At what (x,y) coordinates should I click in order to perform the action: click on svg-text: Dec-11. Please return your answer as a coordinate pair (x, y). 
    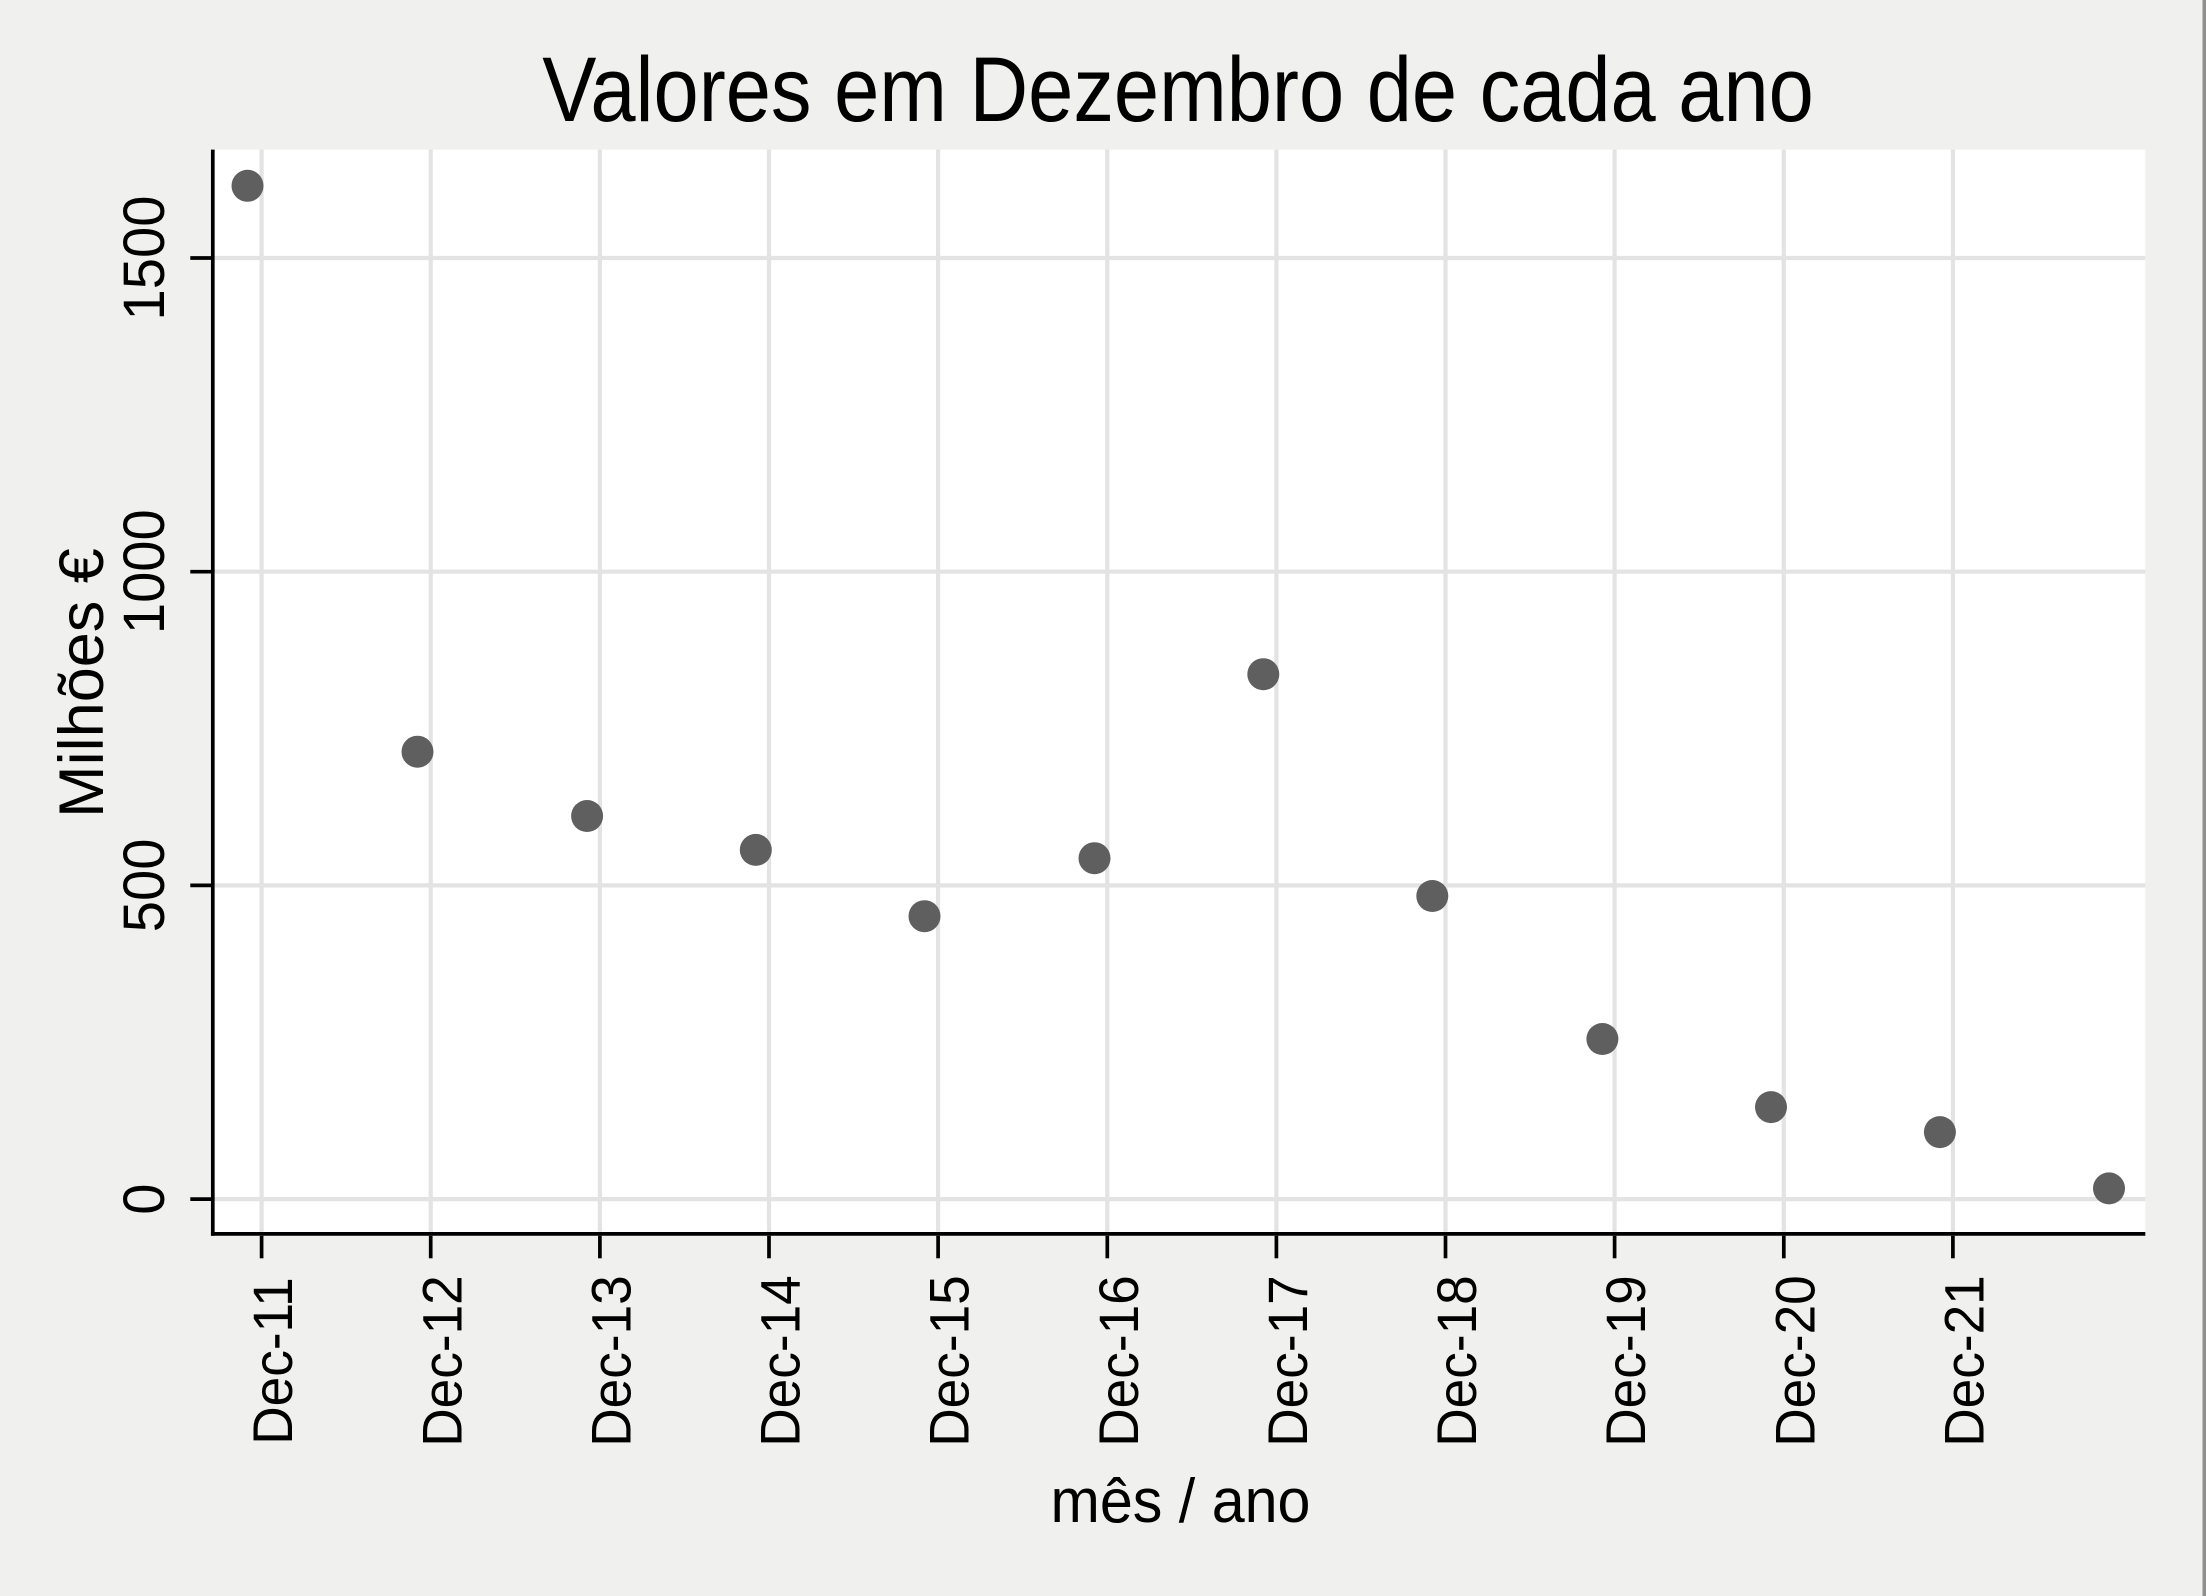
    Looking at the image, I should click on (273, 1361).